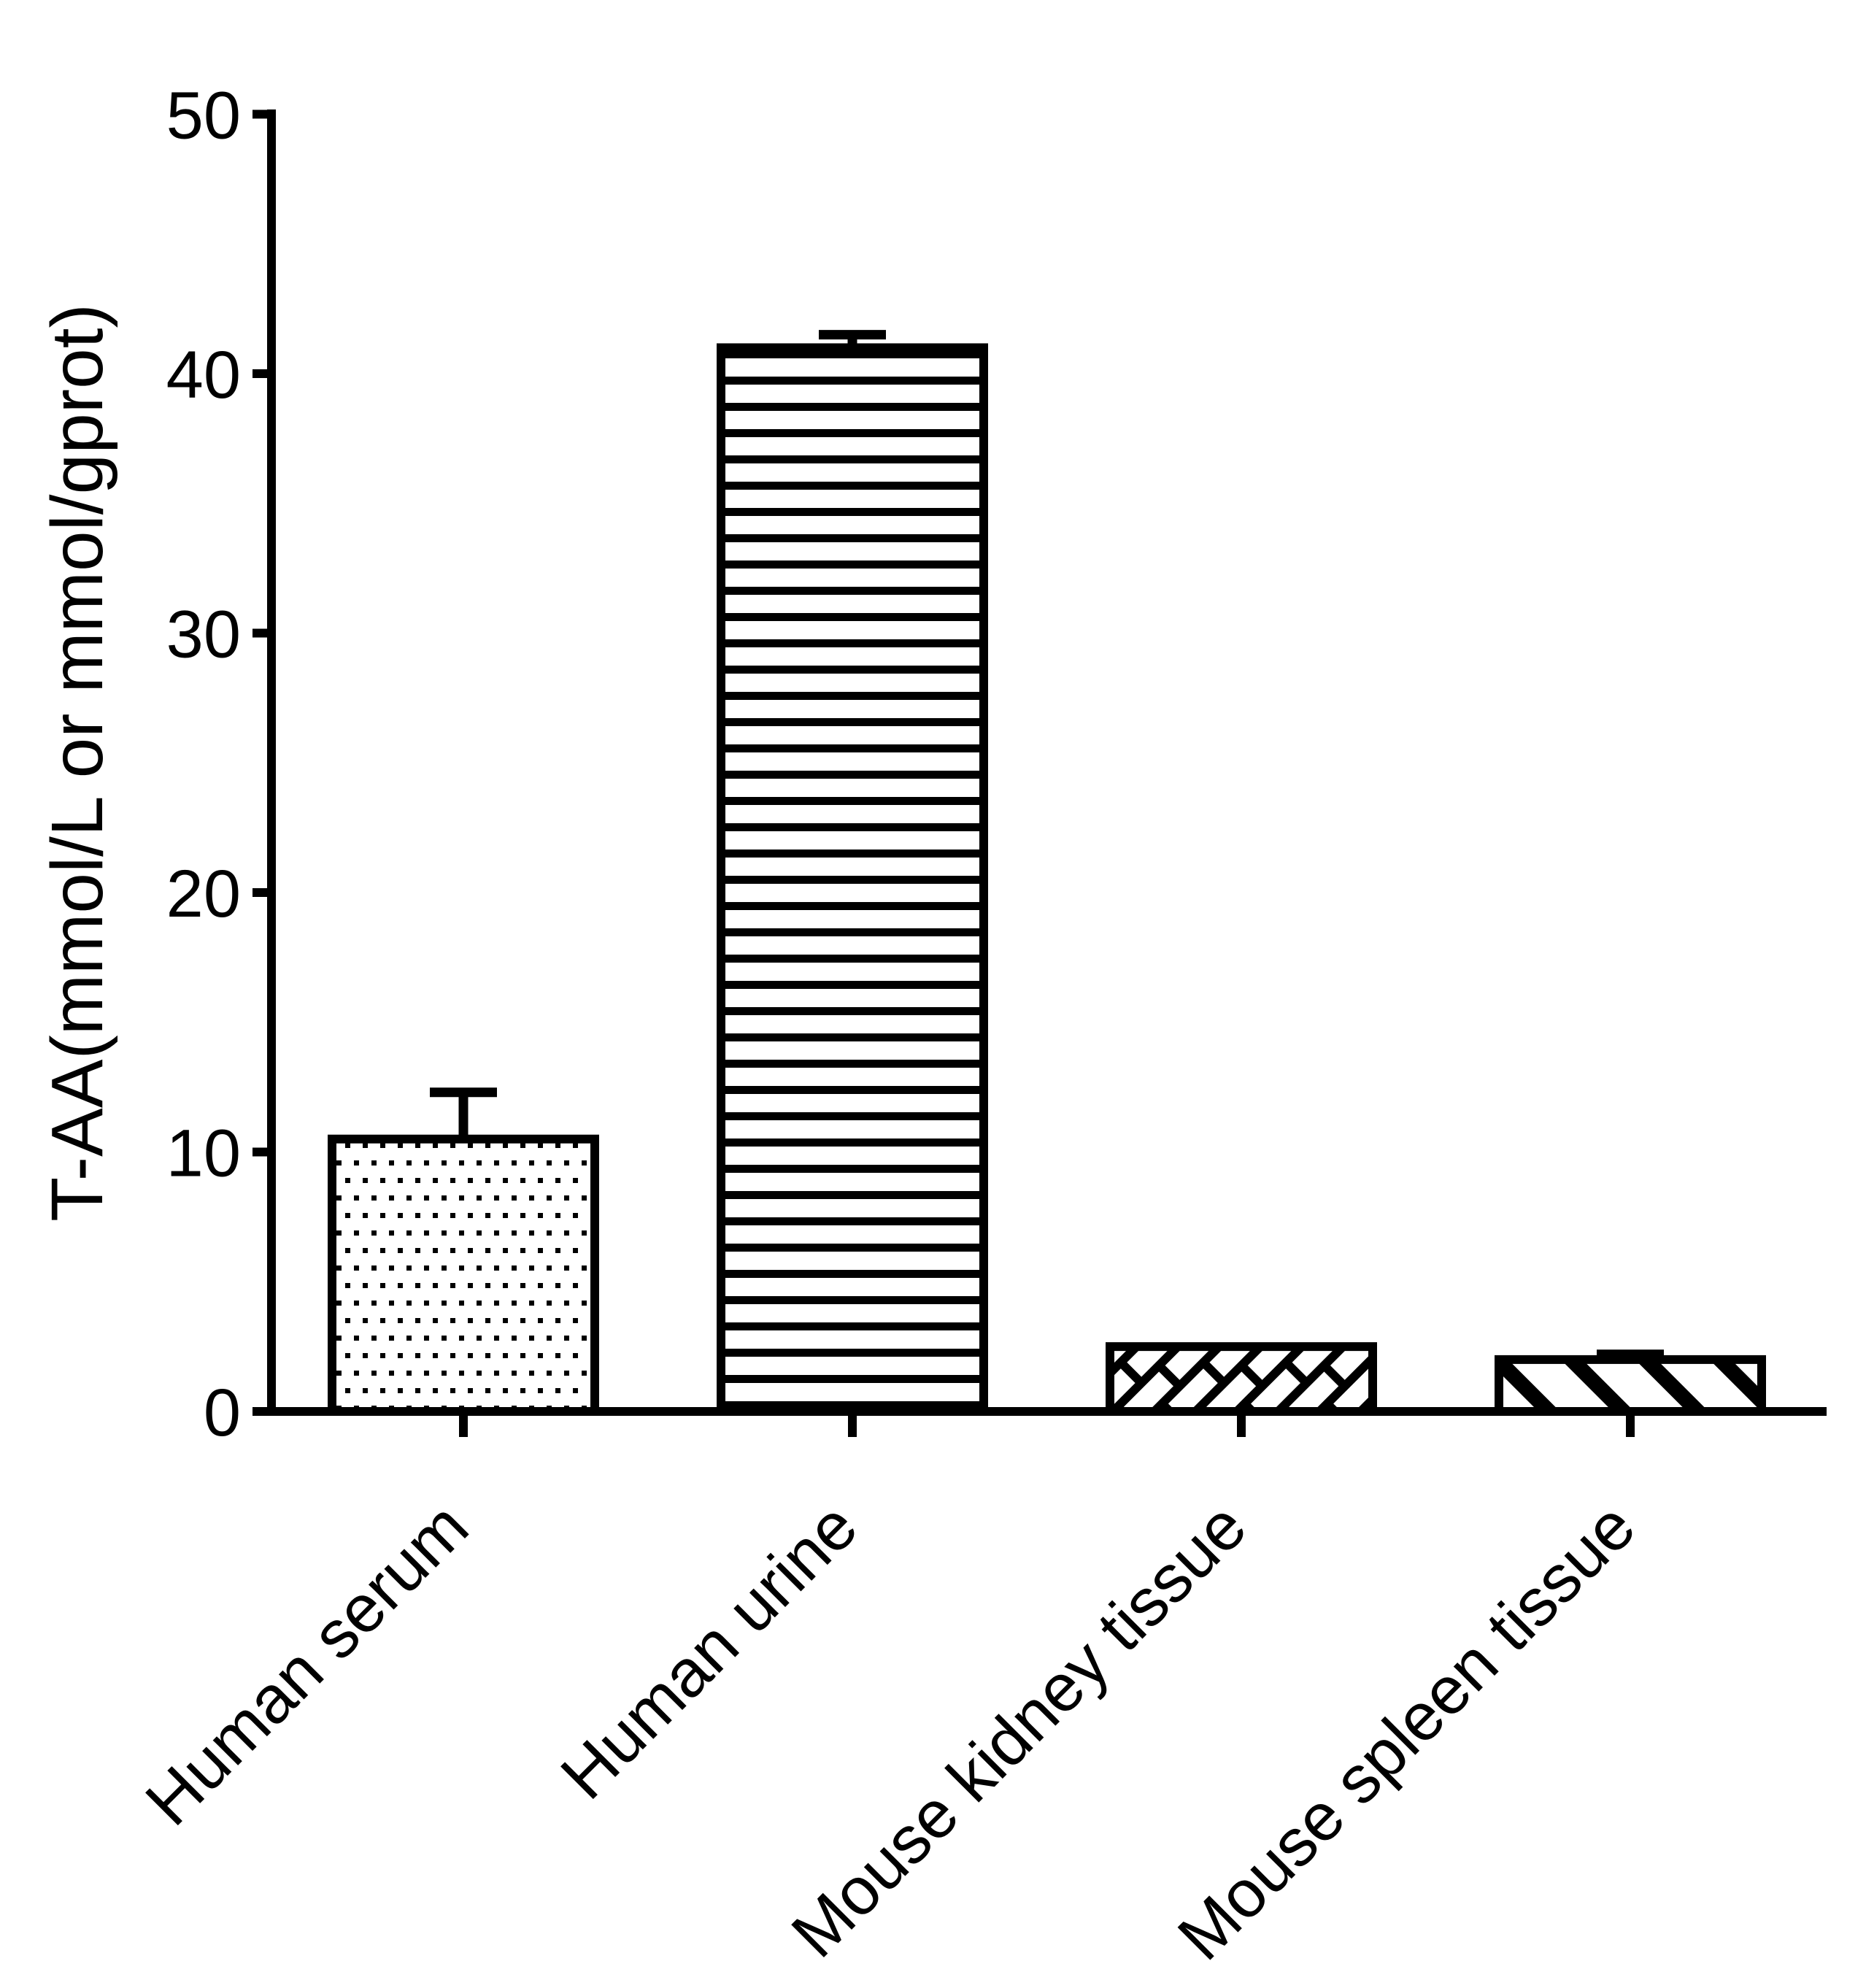 The image size is (1866, 1988). I want to click on y-tick-label-0: 0, so click(222, 1413).